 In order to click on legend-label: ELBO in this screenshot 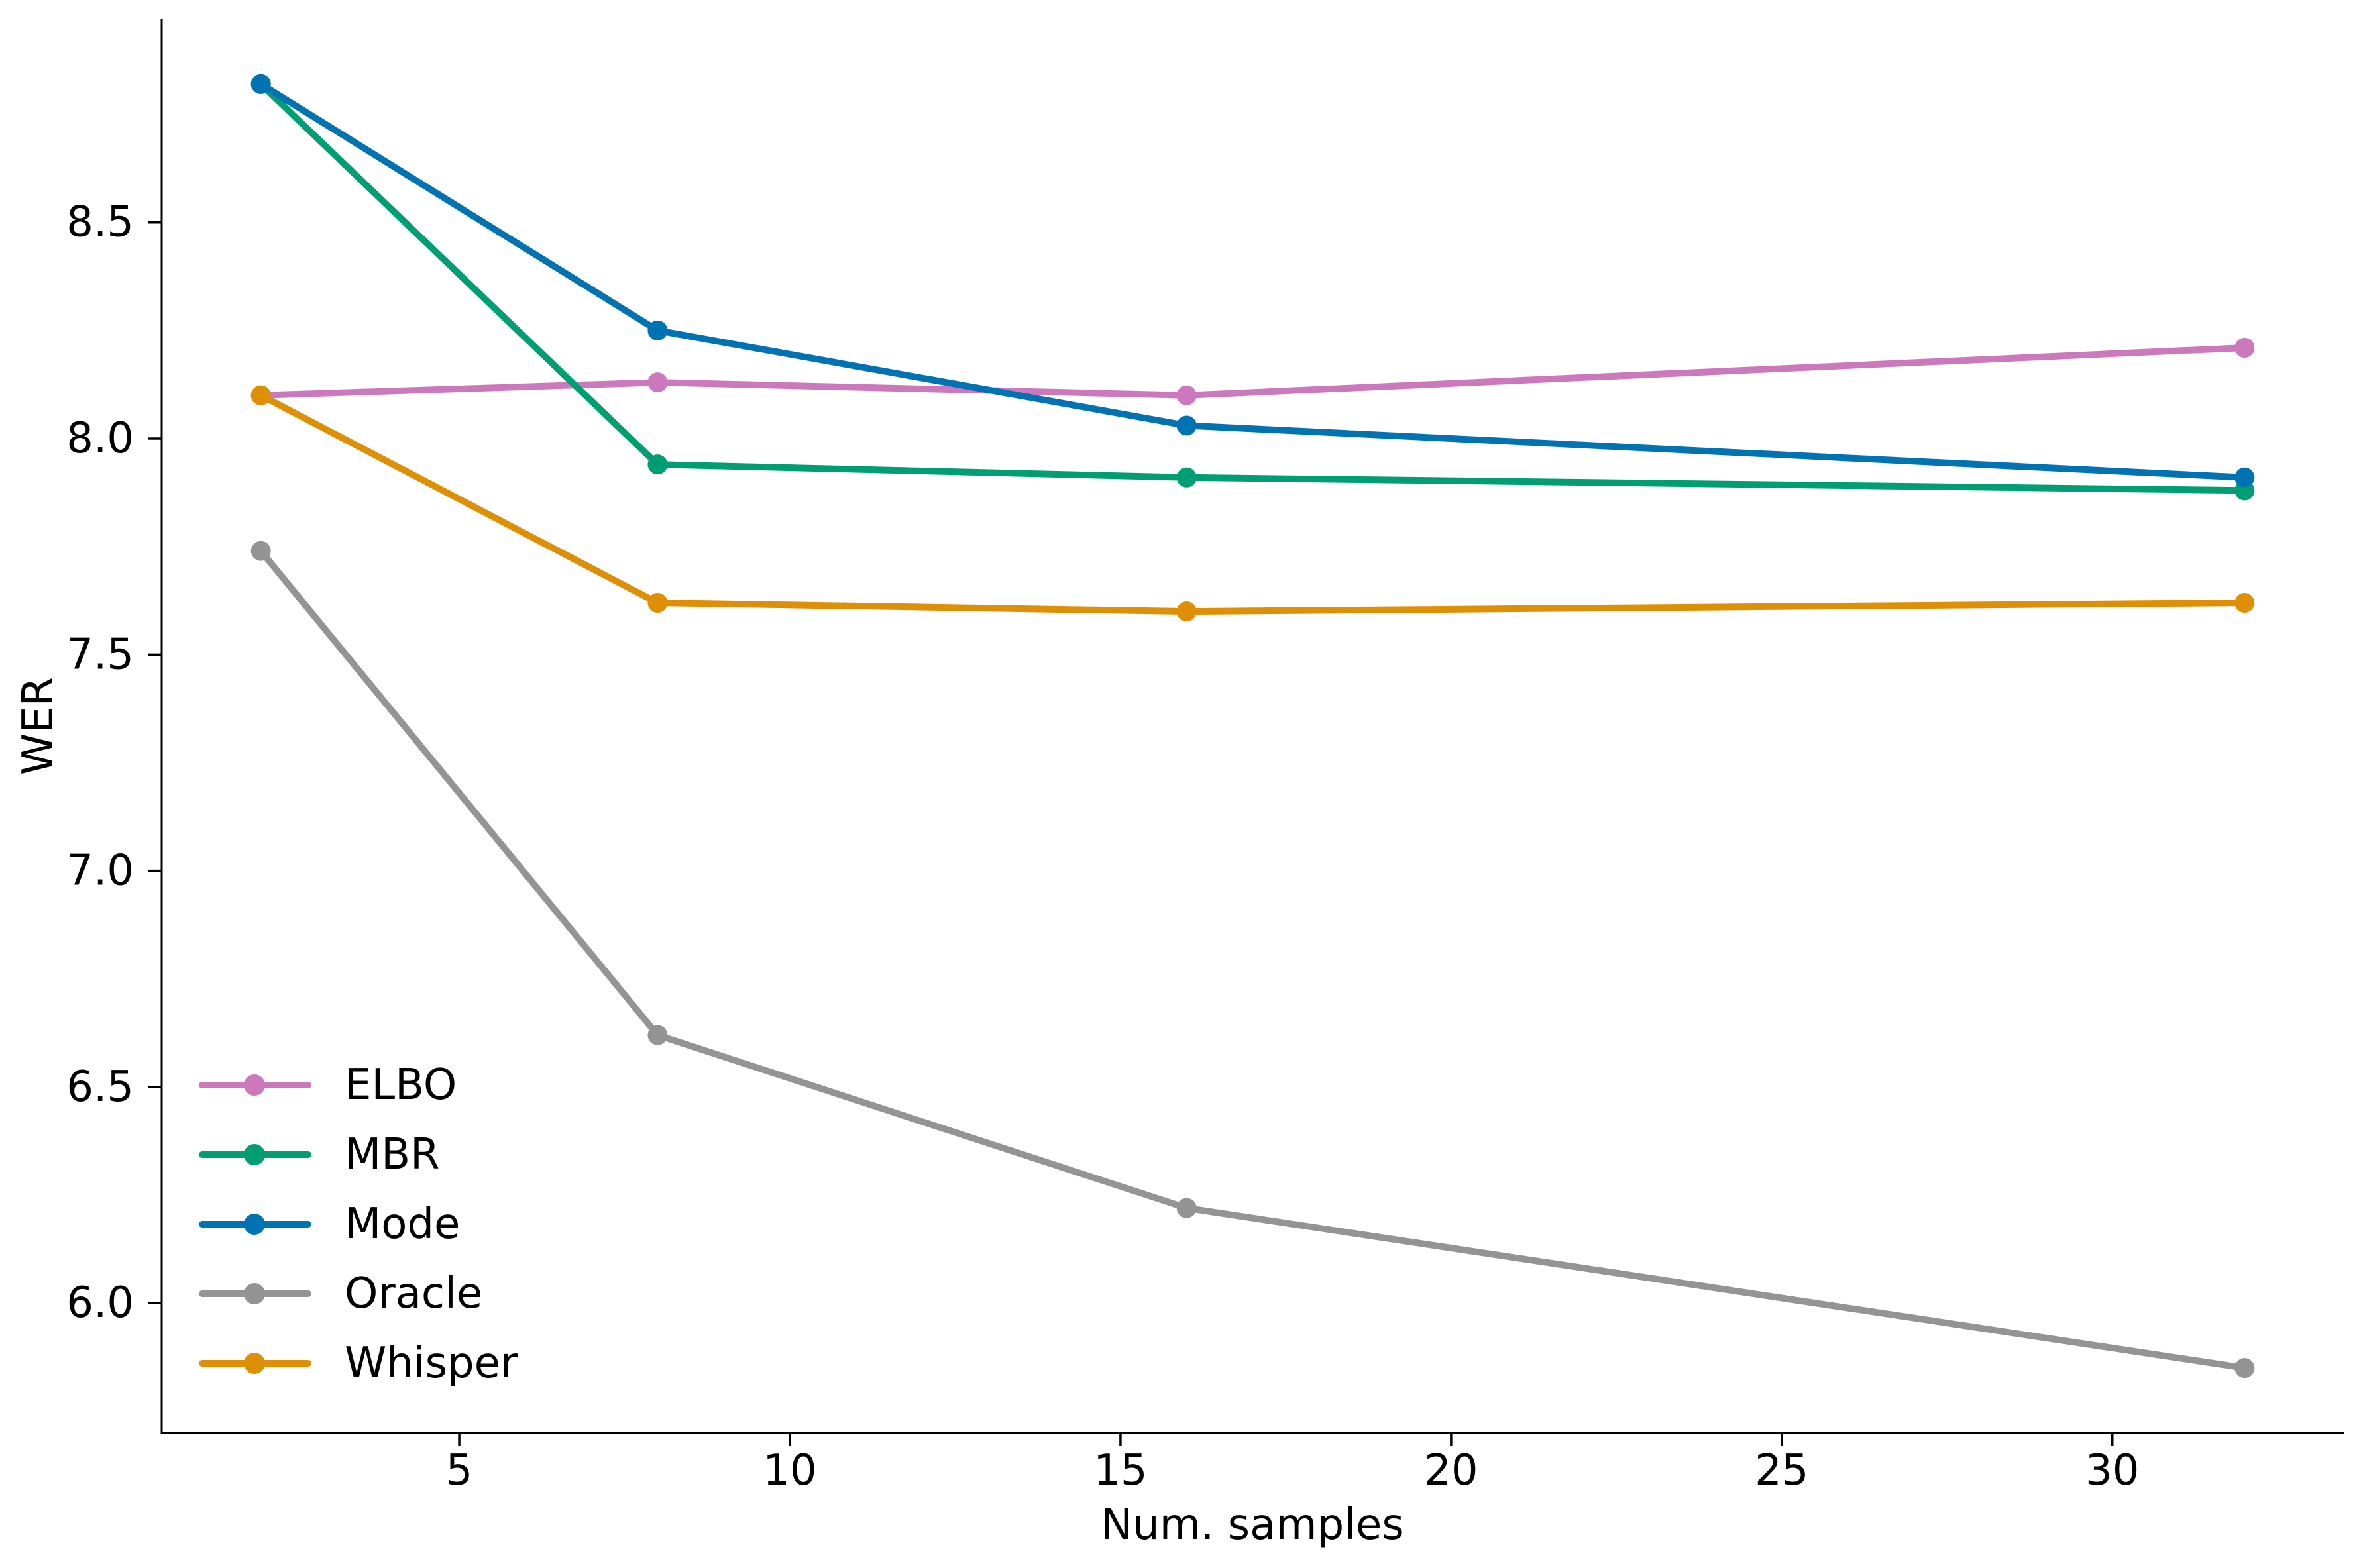, I will do `click(401, 1085)`.